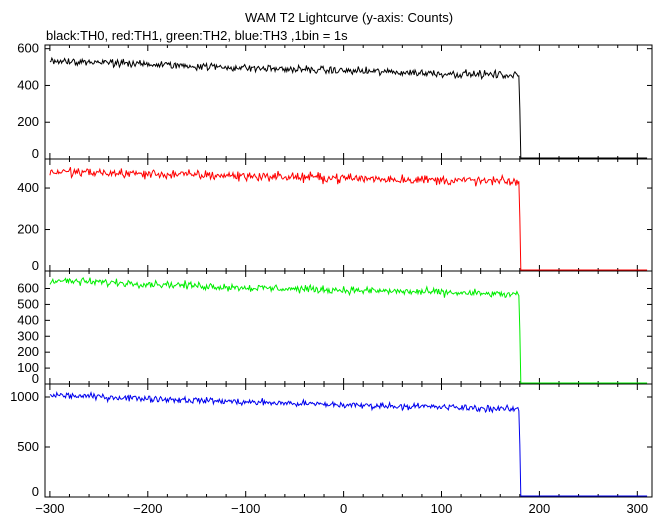 The image size is (661, 515). Describe the element at coordinates (49, 508) in the screenshot. I see `x-tick-label: −300` at that location.